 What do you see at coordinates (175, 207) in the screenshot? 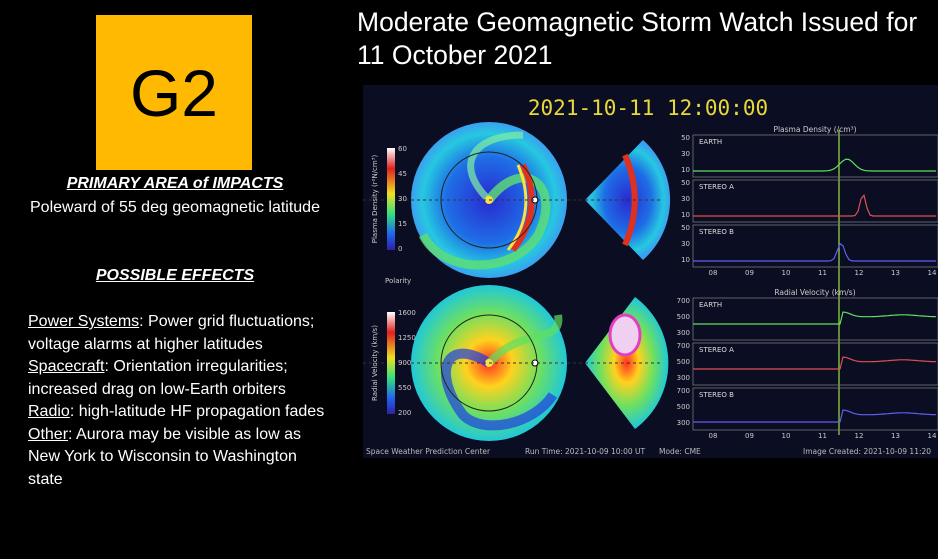
I see `impacts-text: Poleward of 55 deg geomagnetic latitude` at bounding box center [175, 207].